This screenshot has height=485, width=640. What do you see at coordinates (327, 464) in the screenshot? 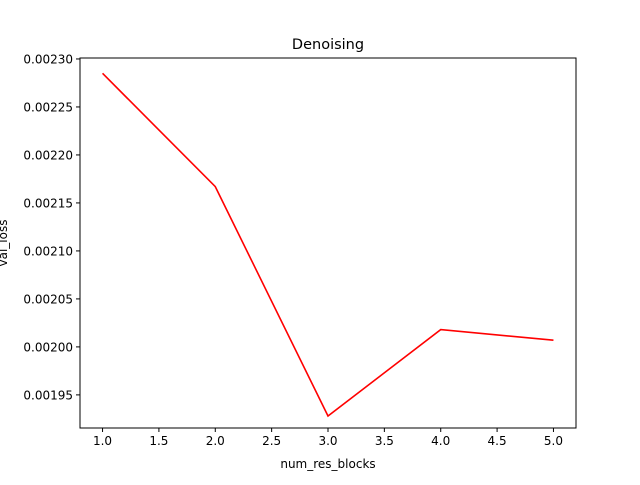
I see `x-axis-label: num_res_blocks` at bounding box center [327, 464].